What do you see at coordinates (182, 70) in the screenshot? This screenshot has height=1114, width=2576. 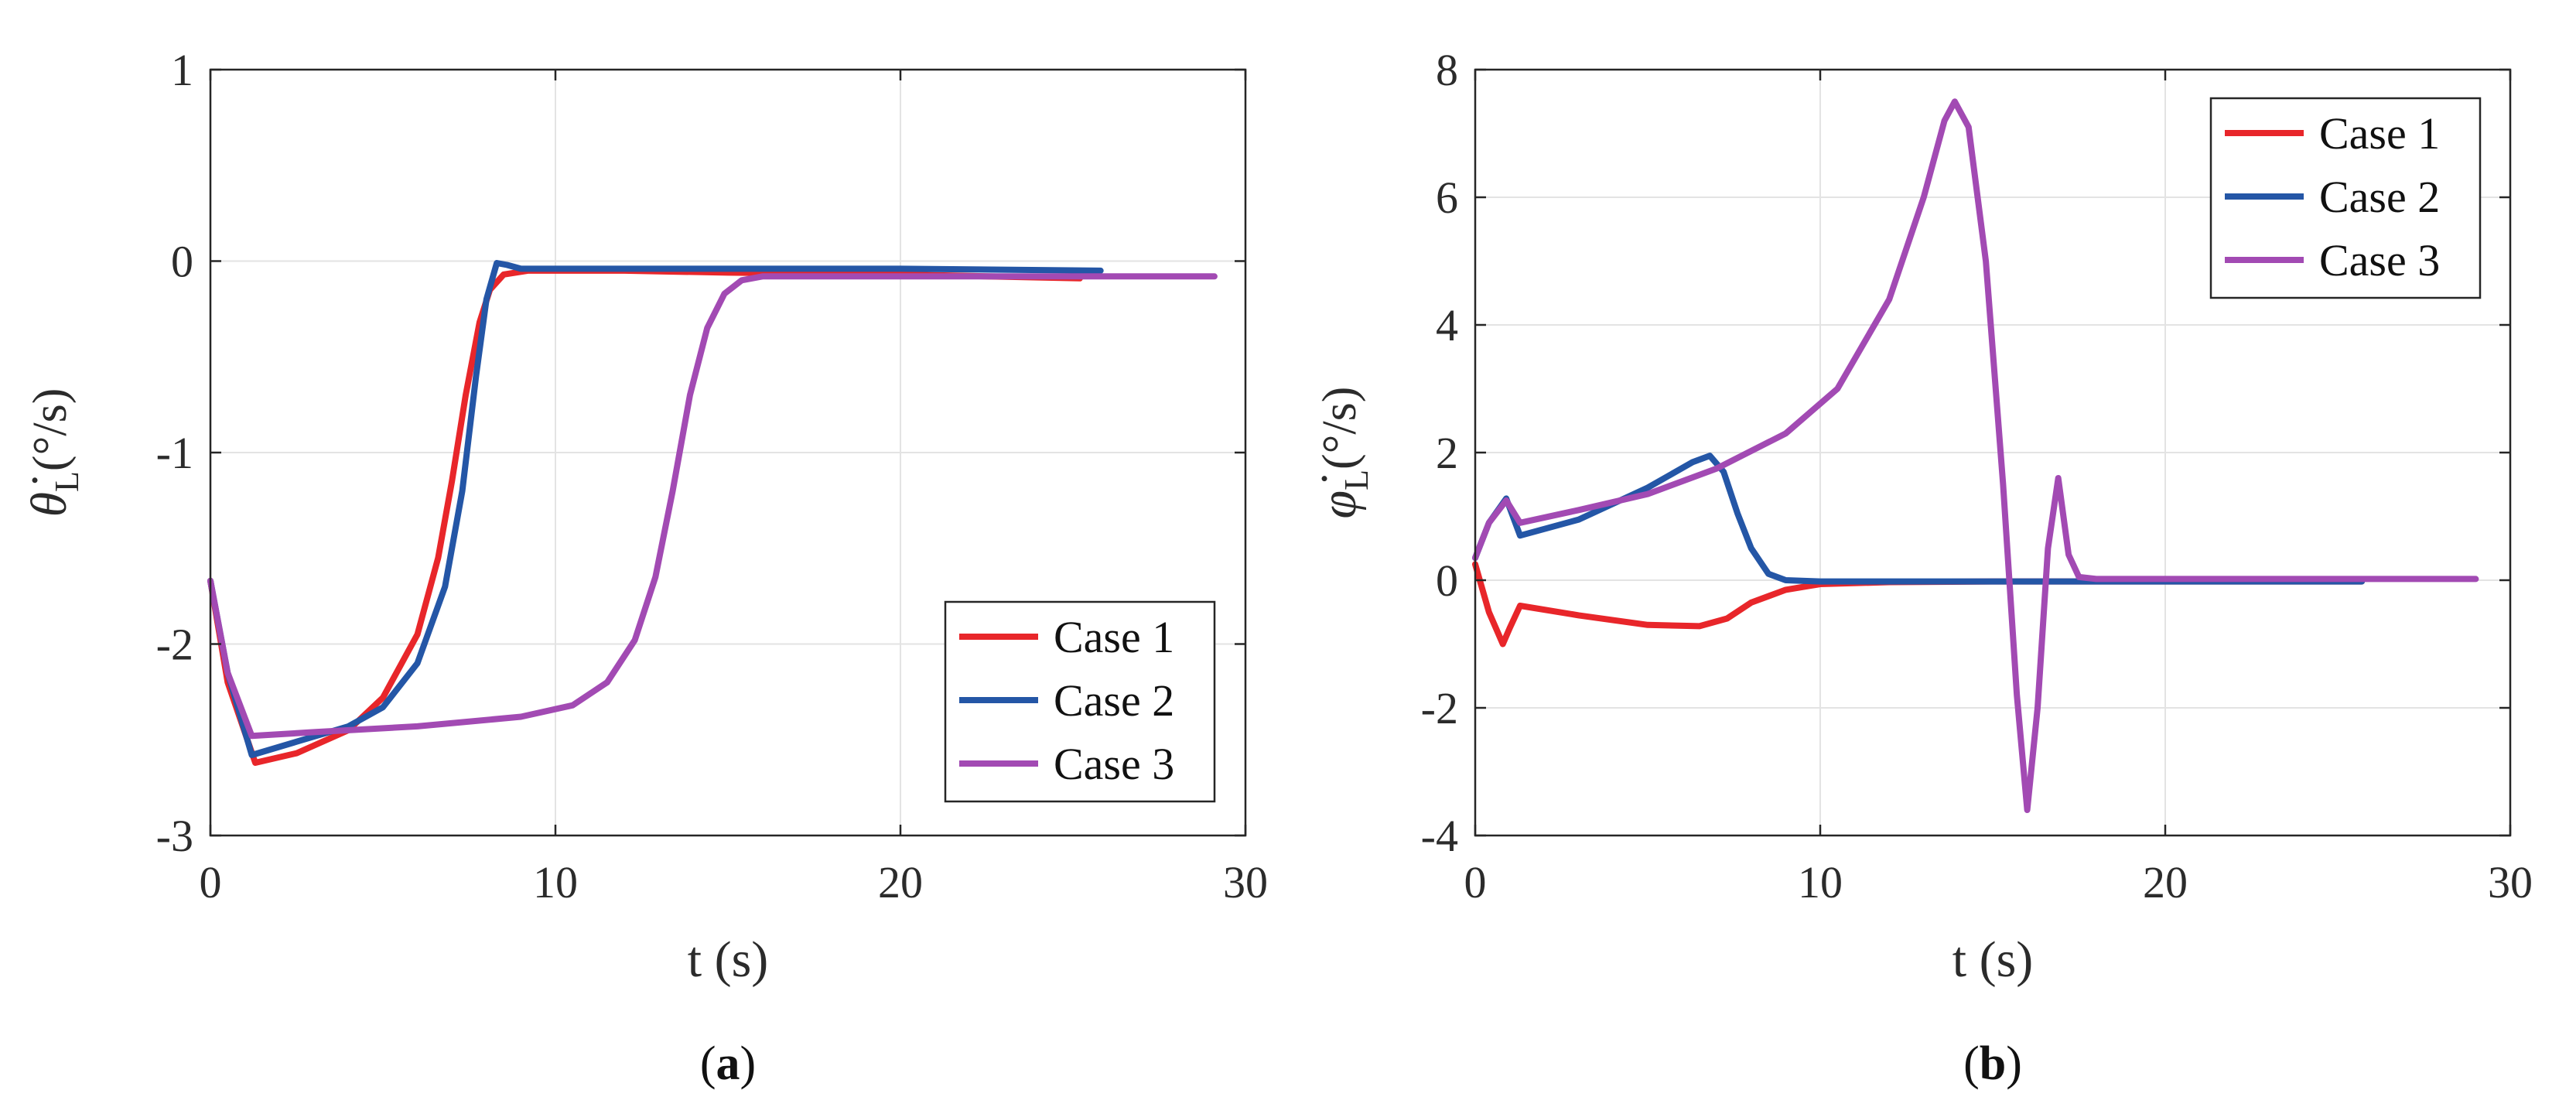 I see `y-tick-label: 1` at bounding box center [182, 70].